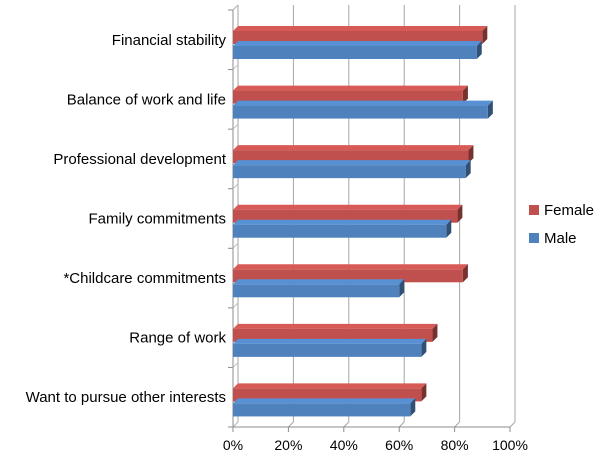  Describe the element at coordinates (561, 224) in the screenshot. I see `legend: Female Male` at that location.